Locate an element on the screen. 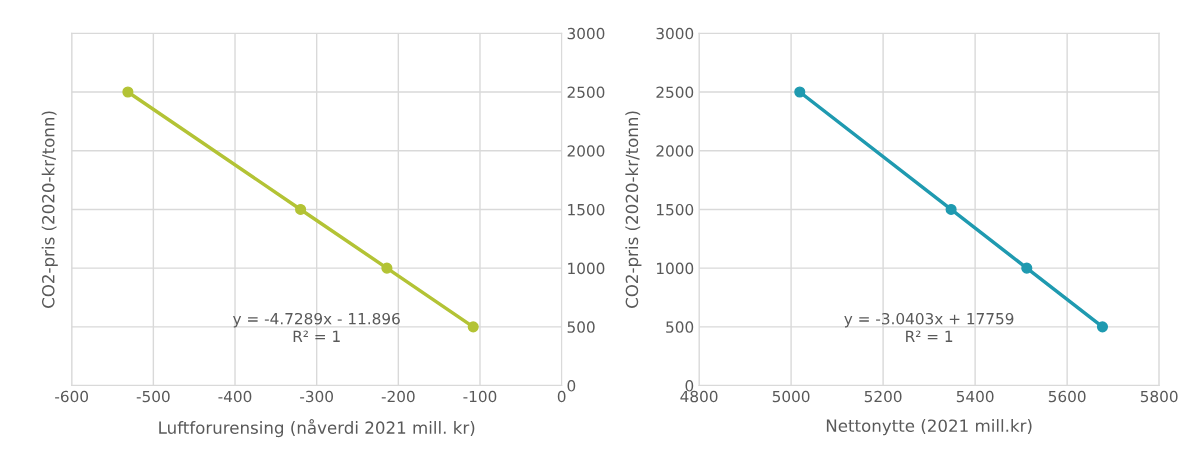  x-axis-title: Nettonytte (2021 mill.kr) is located at coordinates (929, 427).